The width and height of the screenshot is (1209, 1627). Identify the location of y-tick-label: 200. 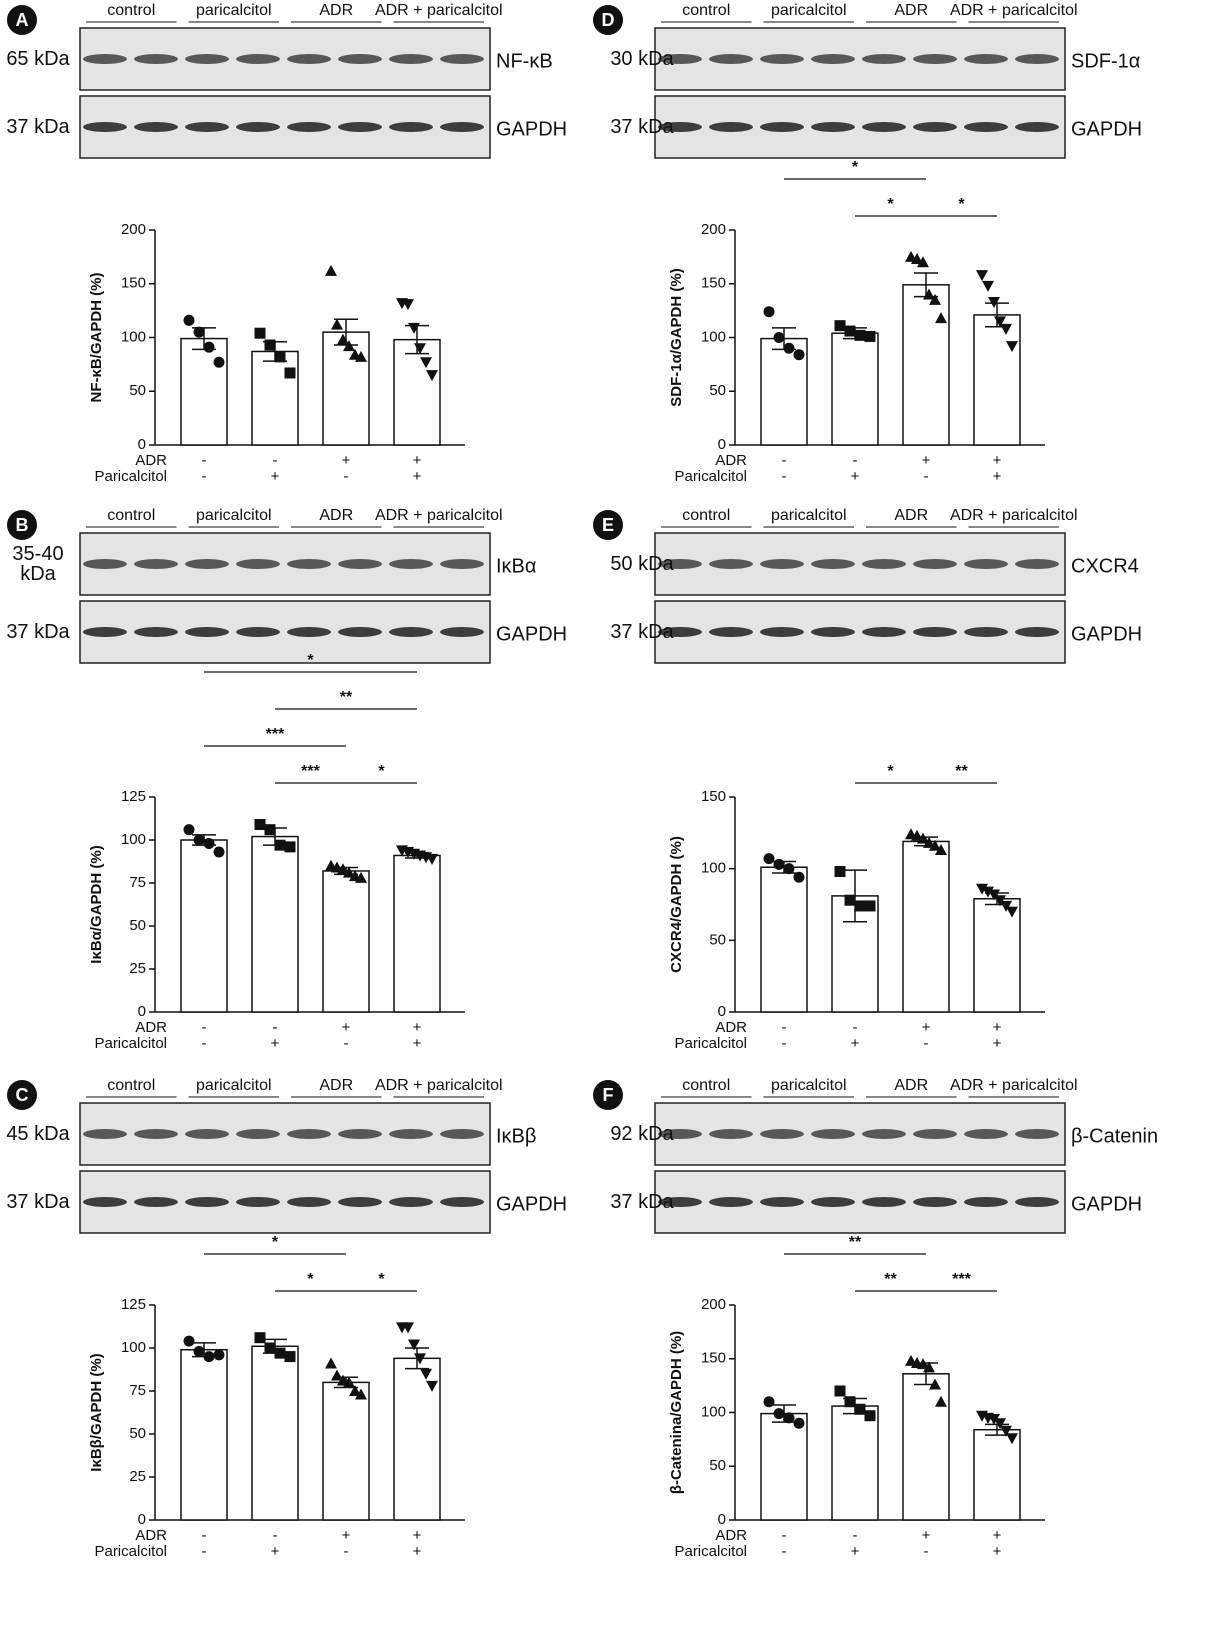
(133, 229).